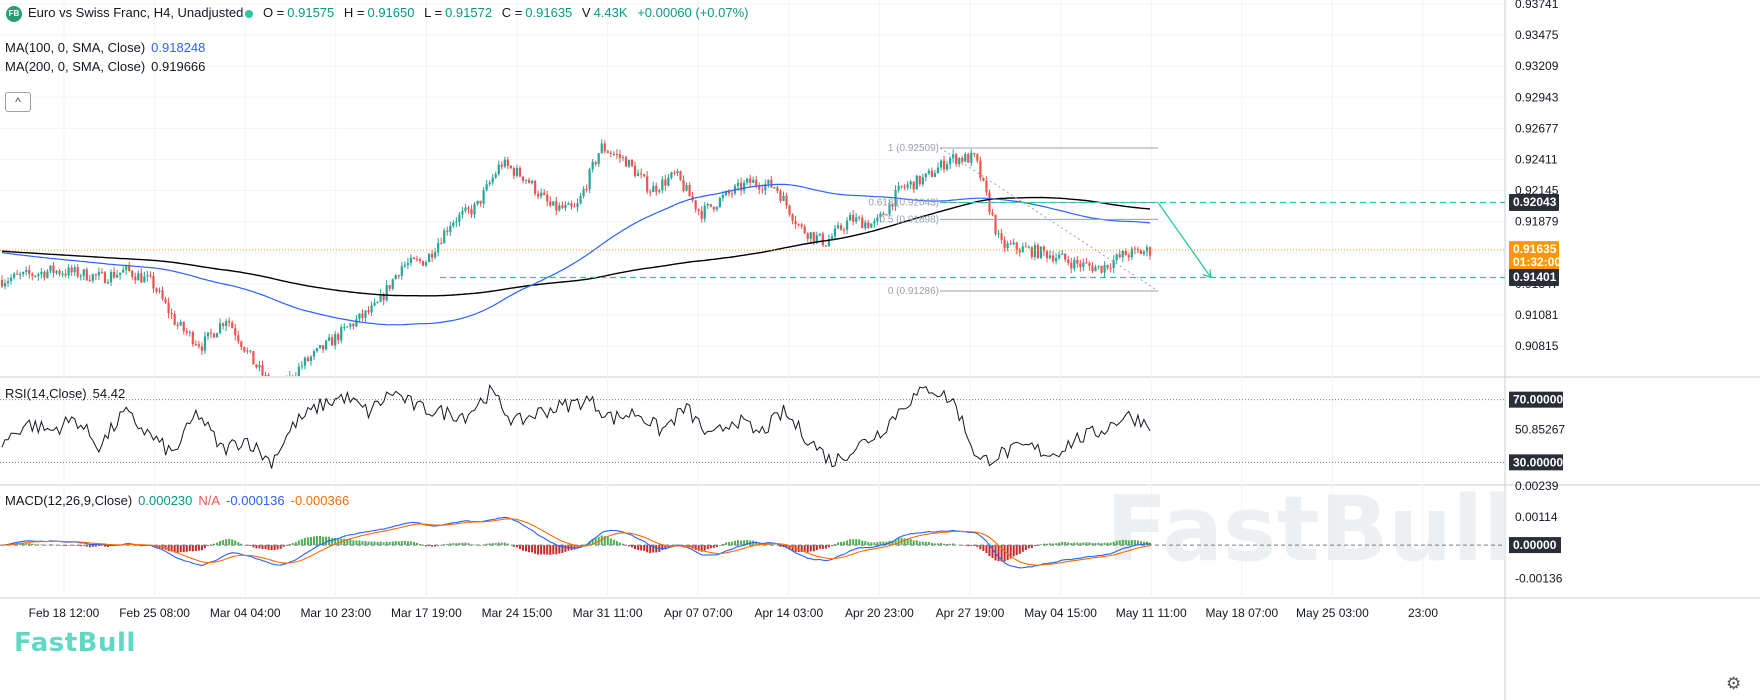 The height and width of the screenshot is (700, 1760). What do you see at coordinates (68, 393) in the screenshot?
I see `rsi-legend: RSI(14,Close) 54.42` at bounding box center [68, 393].